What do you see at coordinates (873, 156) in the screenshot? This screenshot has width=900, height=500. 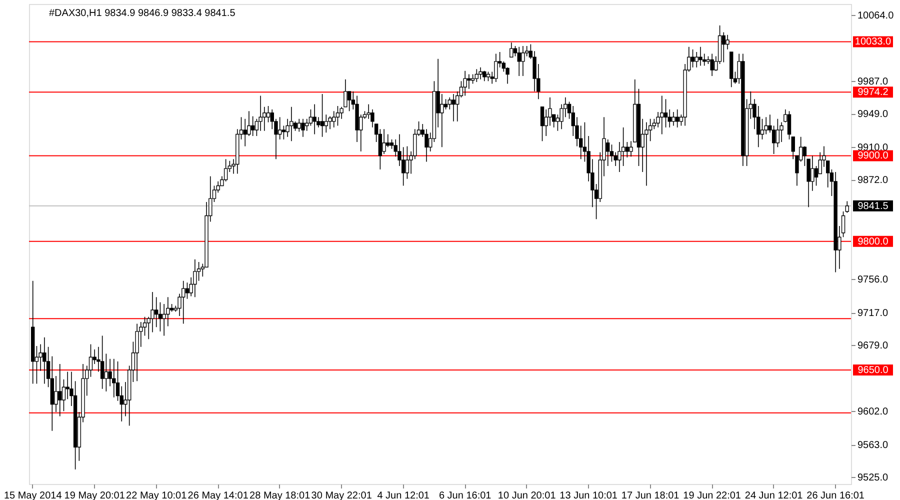 I see `ref-line-label: 9900.0` at bounding box center [873, 156].